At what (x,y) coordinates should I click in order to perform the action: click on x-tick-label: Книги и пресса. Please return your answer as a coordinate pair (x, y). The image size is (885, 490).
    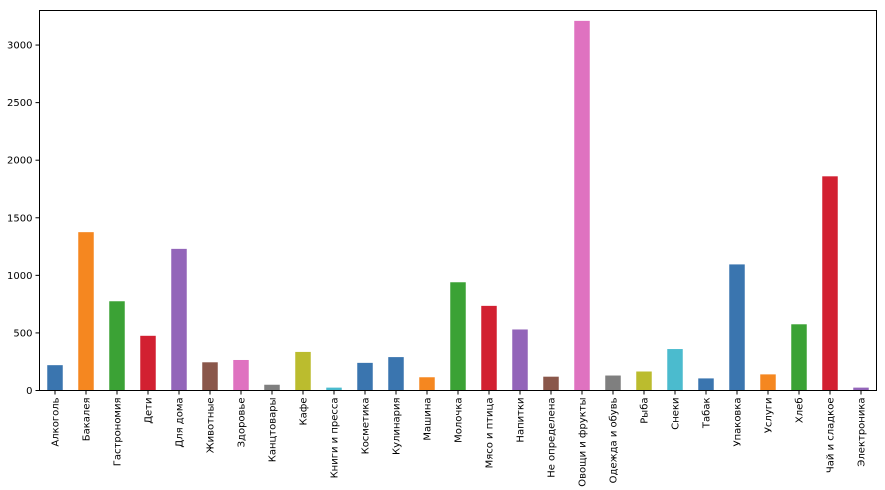
    Looking at the image, I should click on (335, 438).